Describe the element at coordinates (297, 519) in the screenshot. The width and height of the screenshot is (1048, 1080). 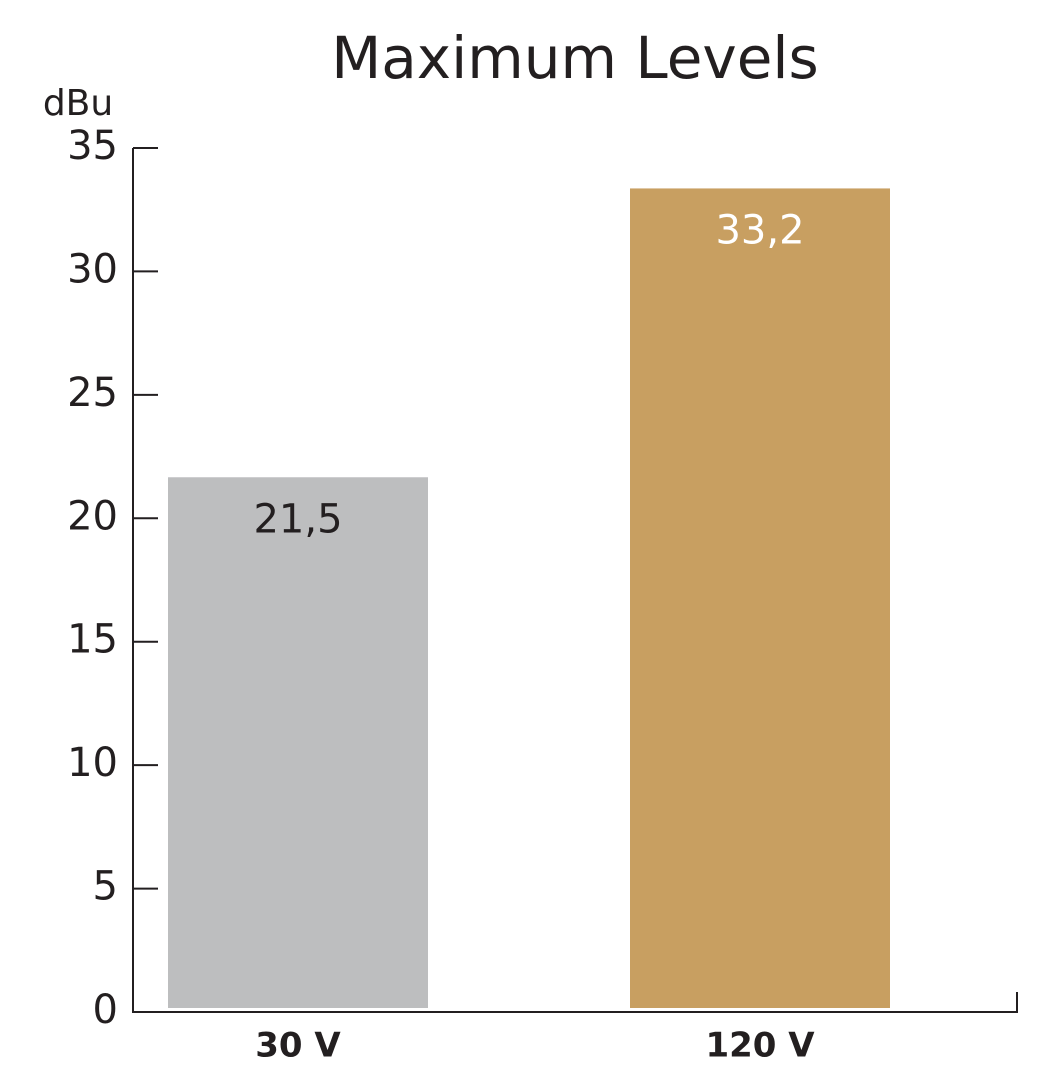
I see `value-label: 21,5` at that location.